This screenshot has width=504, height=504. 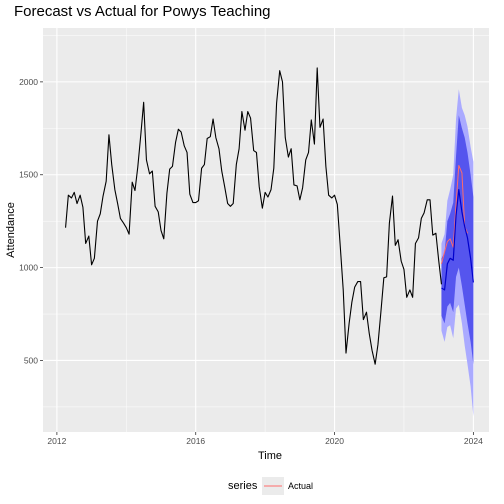 What do you see at coordinates (454, 214) in the screenshot?
I see `actual-series-line` at bounding box center [454, 214].